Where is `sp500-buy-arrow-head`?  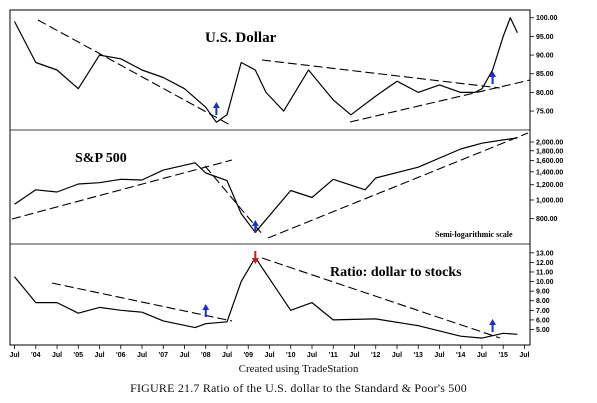 sp500-buy-arrow-head is located at coordinates (255, 223).